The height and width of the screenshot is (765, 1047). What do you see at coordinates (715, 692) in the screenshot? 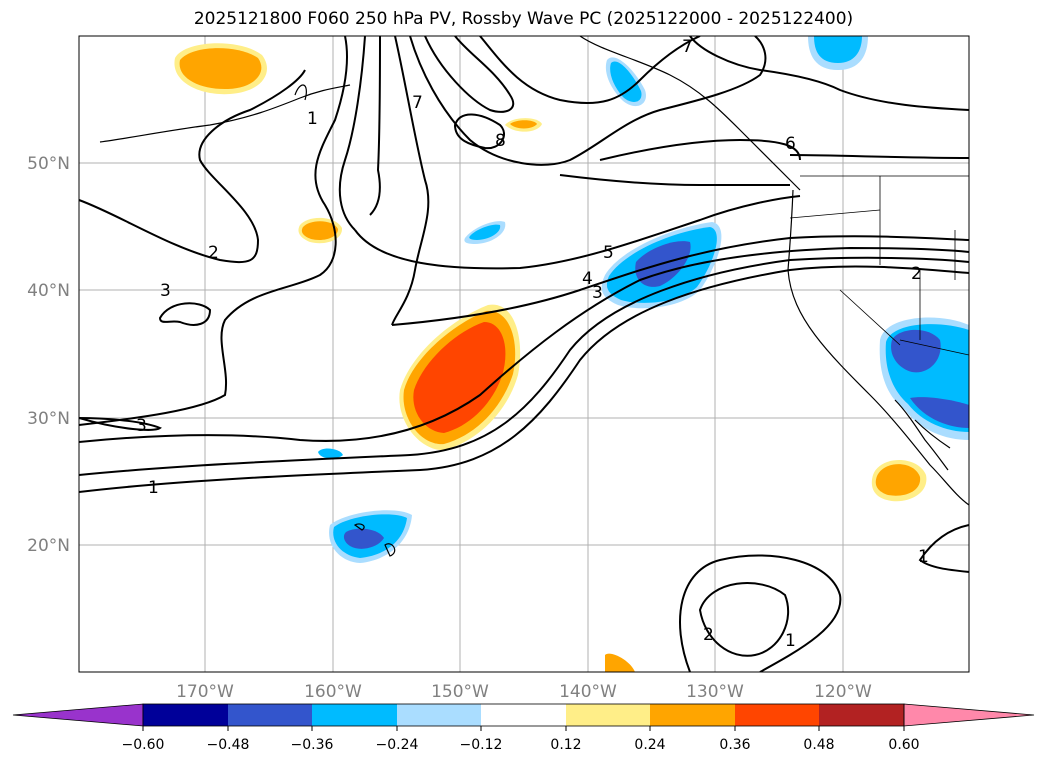
I see `lon-label: 130°W` at bounding box center [715, 692].